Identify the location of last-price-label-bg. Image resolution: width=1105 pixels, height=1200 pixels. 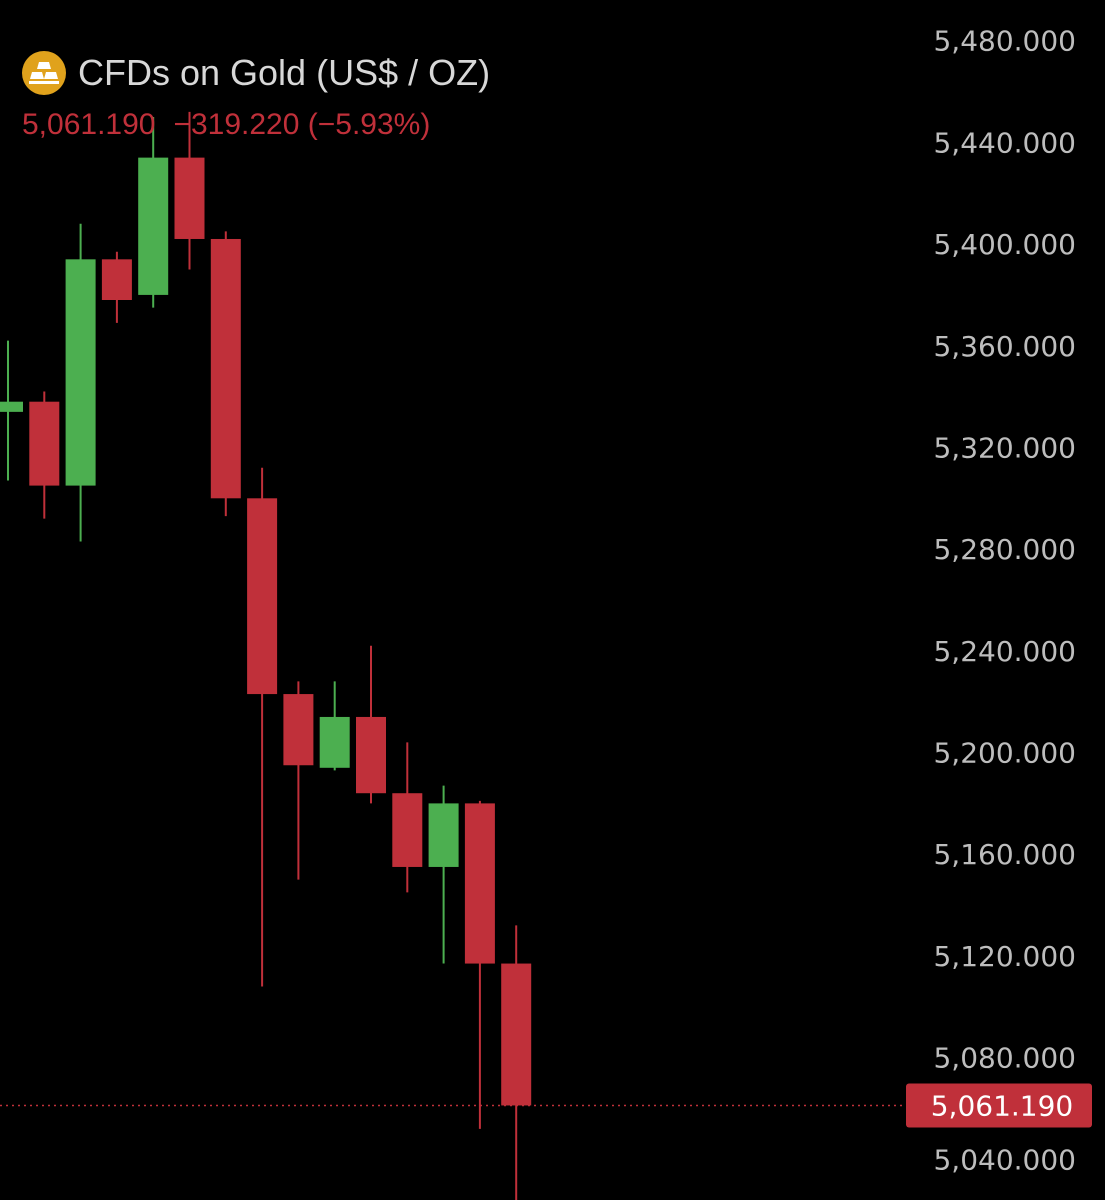
(999, 1105).